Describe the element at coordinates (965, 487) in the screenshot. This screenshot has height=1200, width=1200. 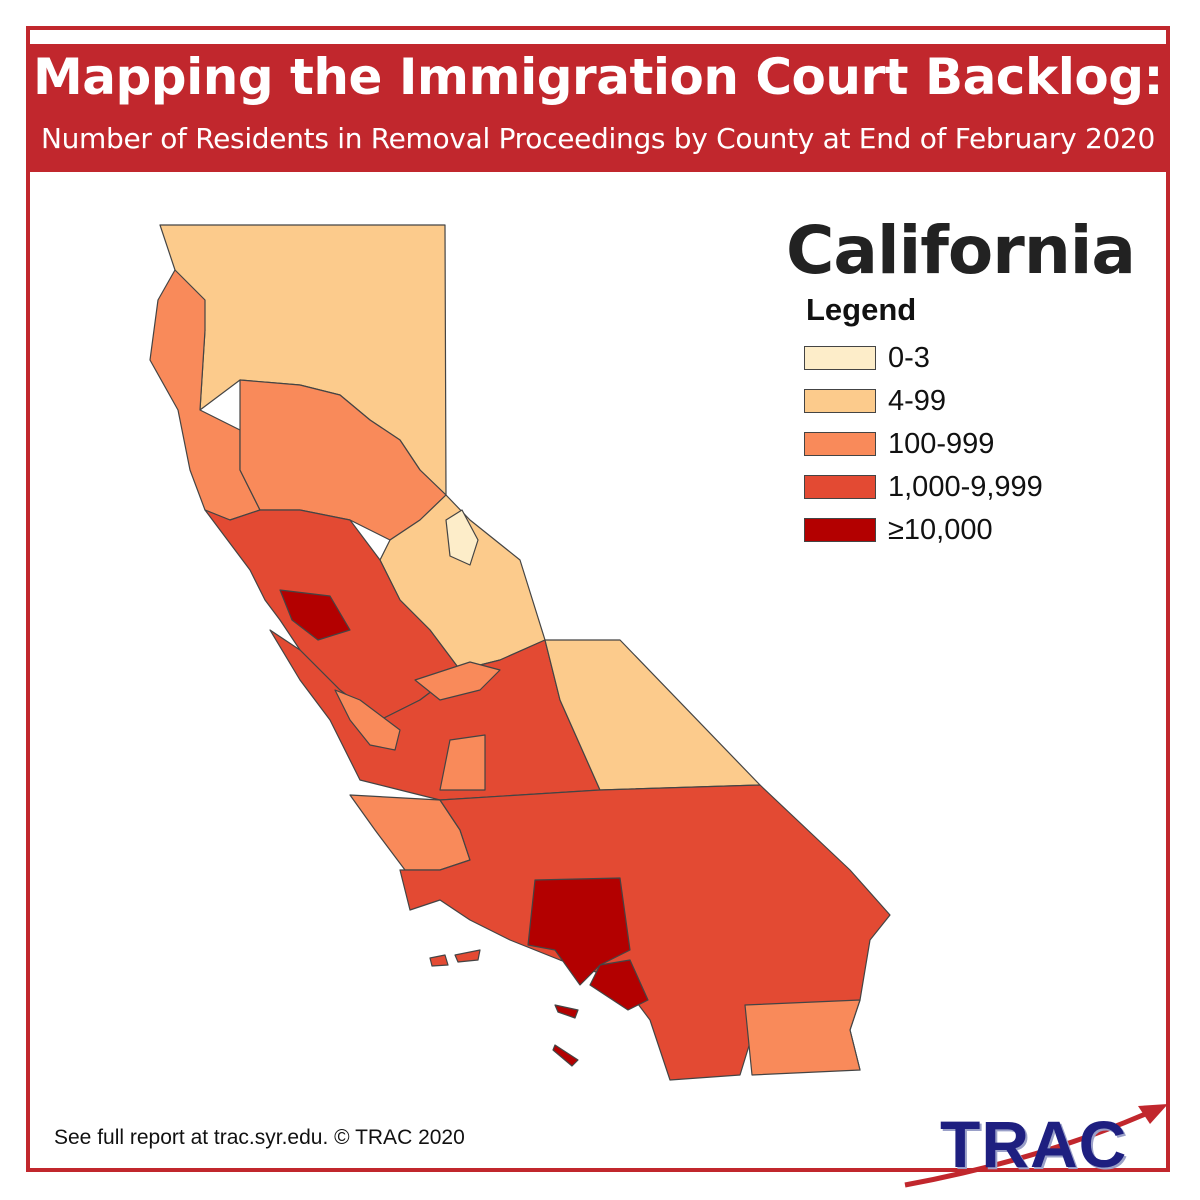
I see `legend-label: 1,000-9,999` at that location.